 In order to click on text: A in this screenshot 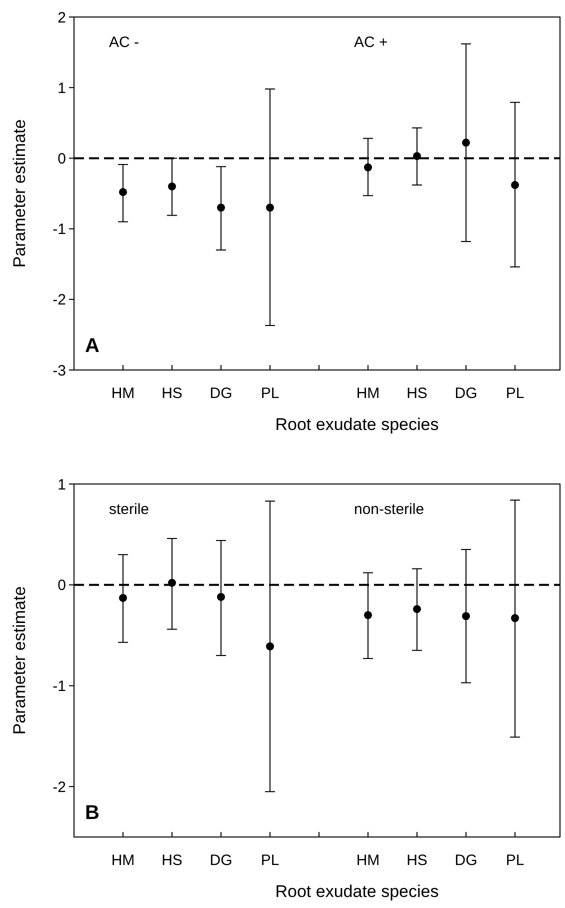, I will do `click(92, 346)`.